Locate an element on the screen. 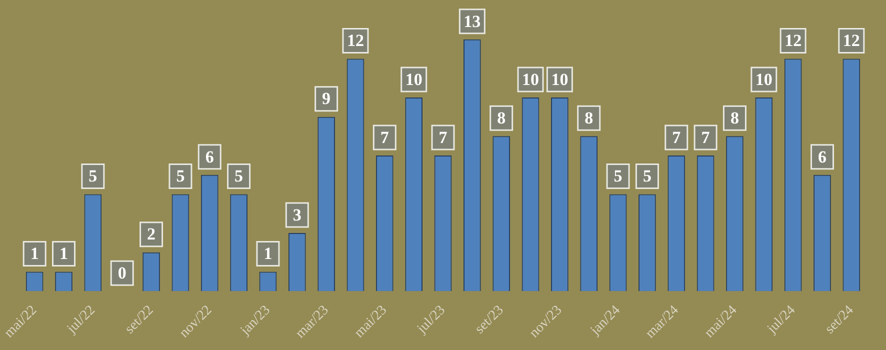 This screenshot has width=886, height=350. data-label: 13 is located at coordinates (472, 21).